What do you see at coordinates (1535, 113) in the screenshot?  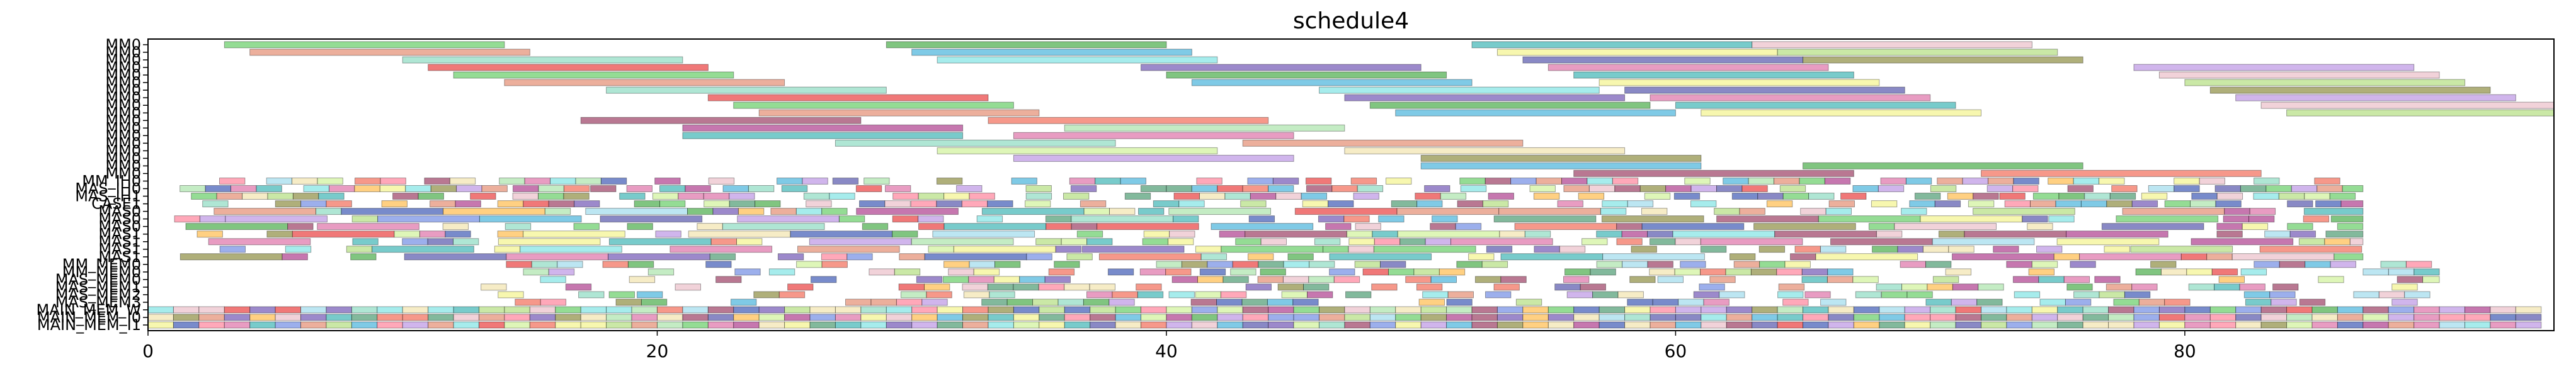 I see `mm-task-bar` at bounding box center [1535, 113].